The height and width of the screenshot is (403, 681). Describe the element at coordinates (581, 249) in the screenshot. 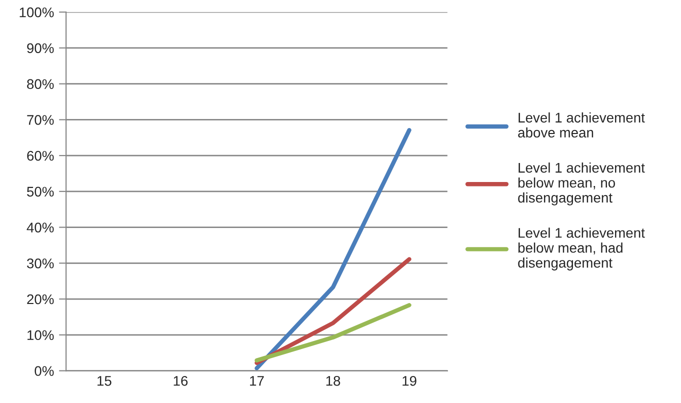

I see `legend-label: Level 1 achievement below mean, had disengagement` at that location.